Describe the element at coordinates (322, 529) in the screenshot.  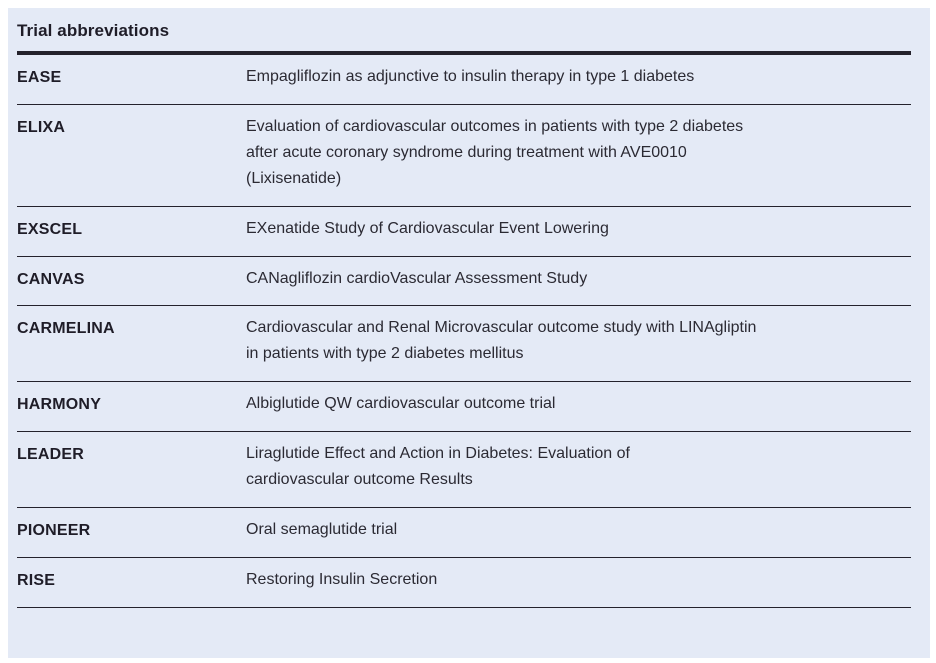
I see `trial-definition: Oral semaglutide trial` at that location.